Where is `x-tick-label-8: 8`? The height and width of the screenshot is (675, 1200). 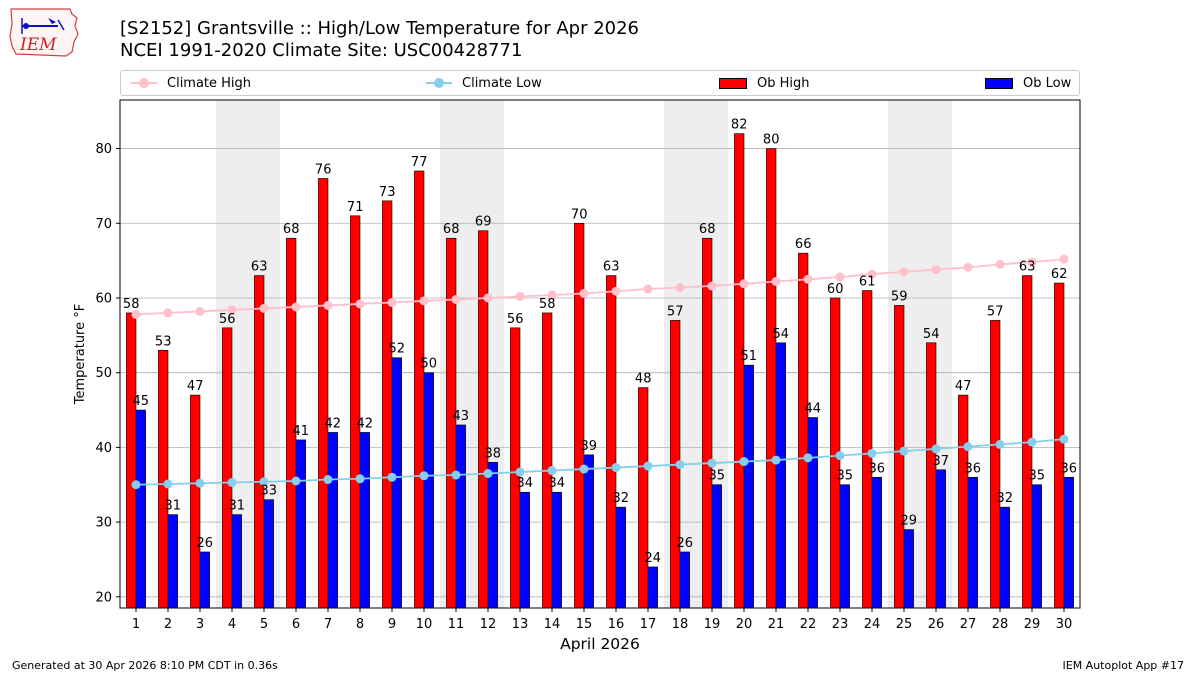
x-tick-label-8: 8 is located at coordinates (360, 624).